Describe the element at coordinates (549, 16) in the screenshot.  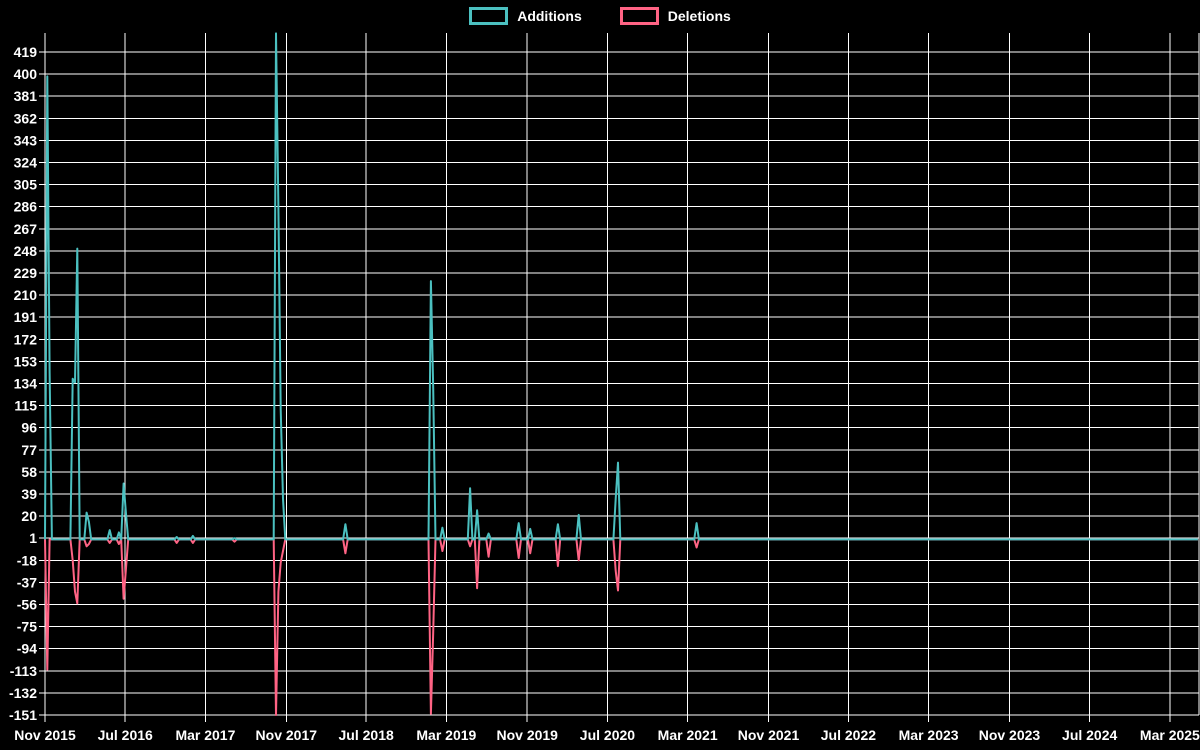
I see `additions-legend-label: Additions` at that location.